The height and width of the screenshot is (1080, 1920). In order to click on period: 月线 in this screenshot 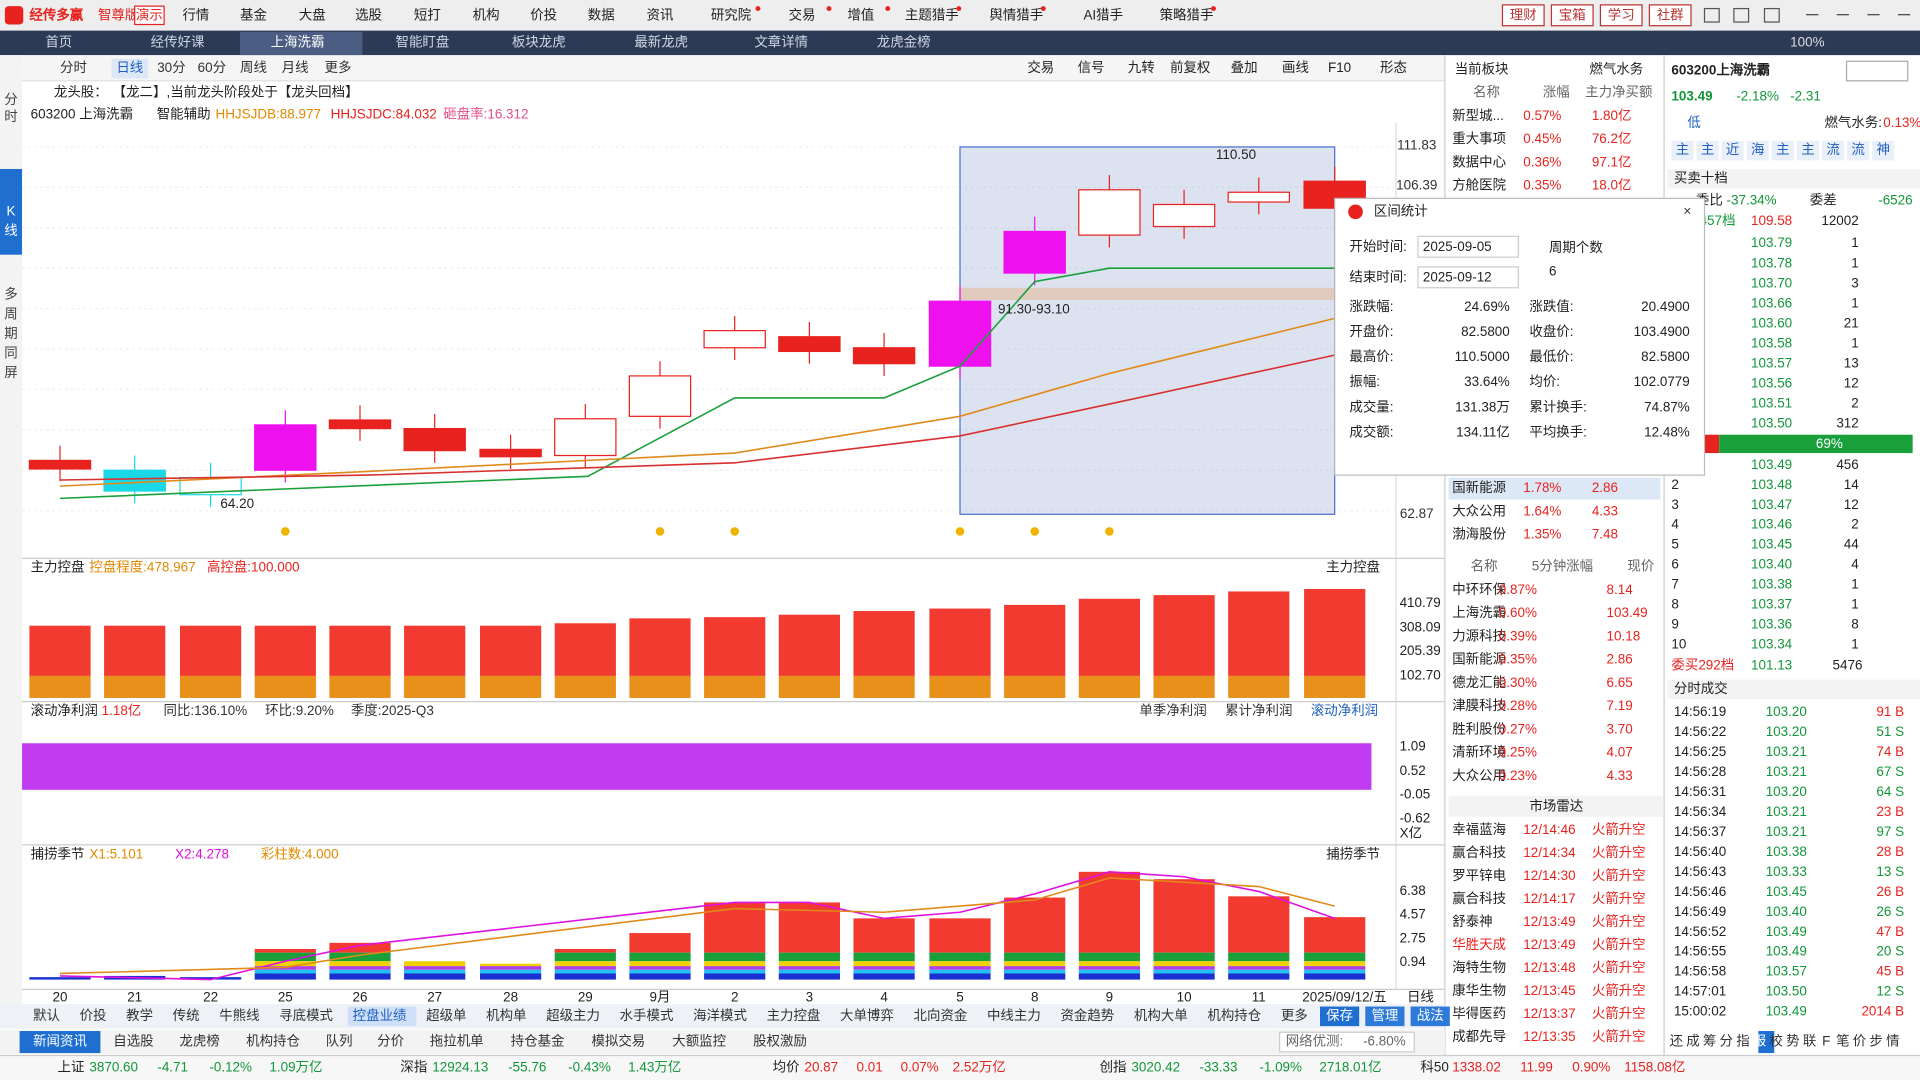, I will do `click(295, 67)`.